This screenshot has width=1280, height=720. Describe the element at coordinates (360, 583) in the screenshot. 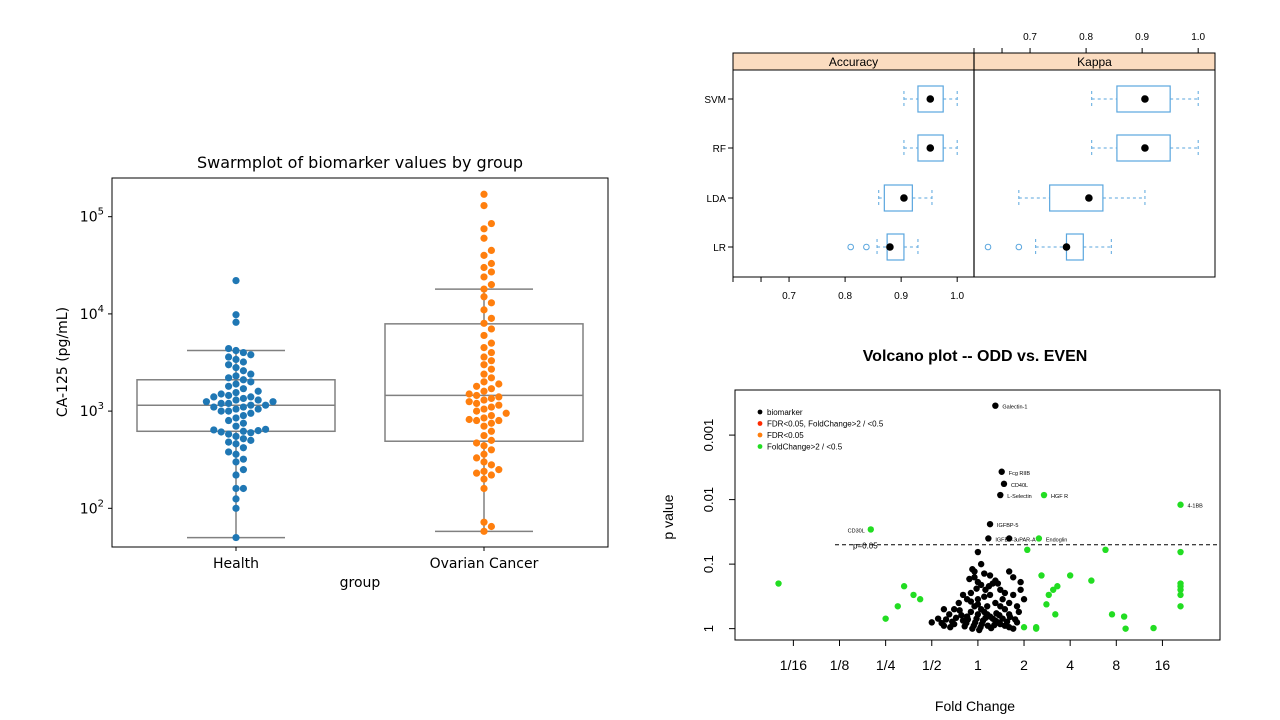

I see `swarm-x-axis-label: group` at that location.